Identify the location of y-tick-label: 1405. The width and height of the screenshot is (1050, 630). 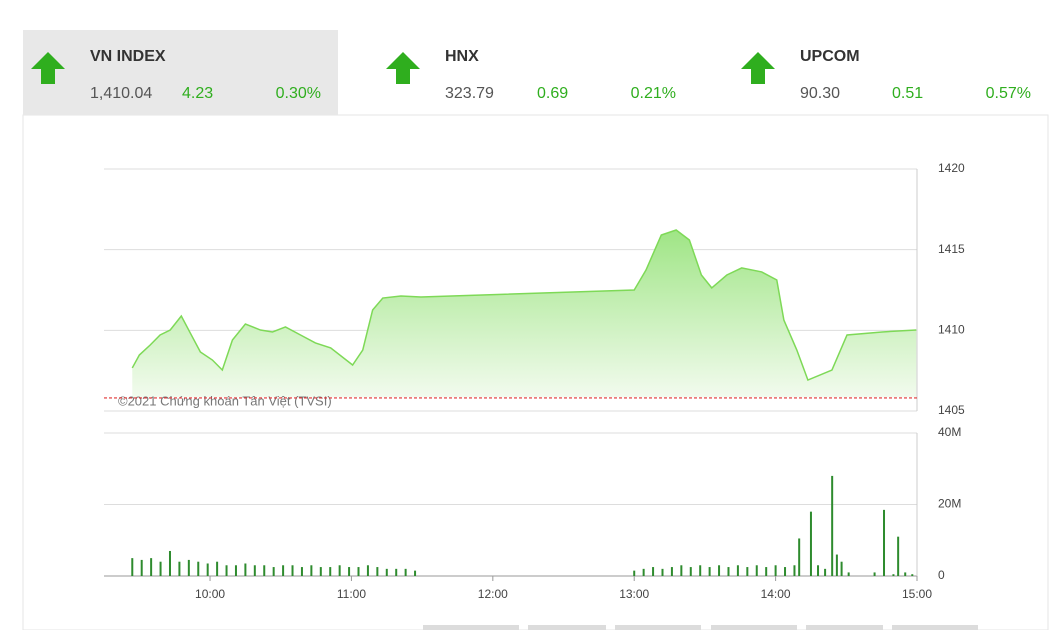
(951, 410).